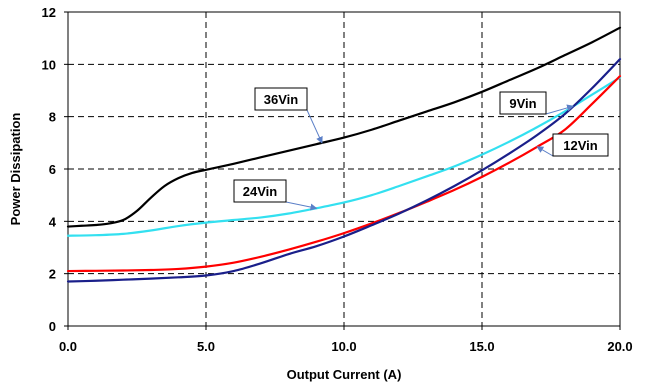 The image size is (648, 385). I want to click on annotation-leader-36vin, so click(314, 126).